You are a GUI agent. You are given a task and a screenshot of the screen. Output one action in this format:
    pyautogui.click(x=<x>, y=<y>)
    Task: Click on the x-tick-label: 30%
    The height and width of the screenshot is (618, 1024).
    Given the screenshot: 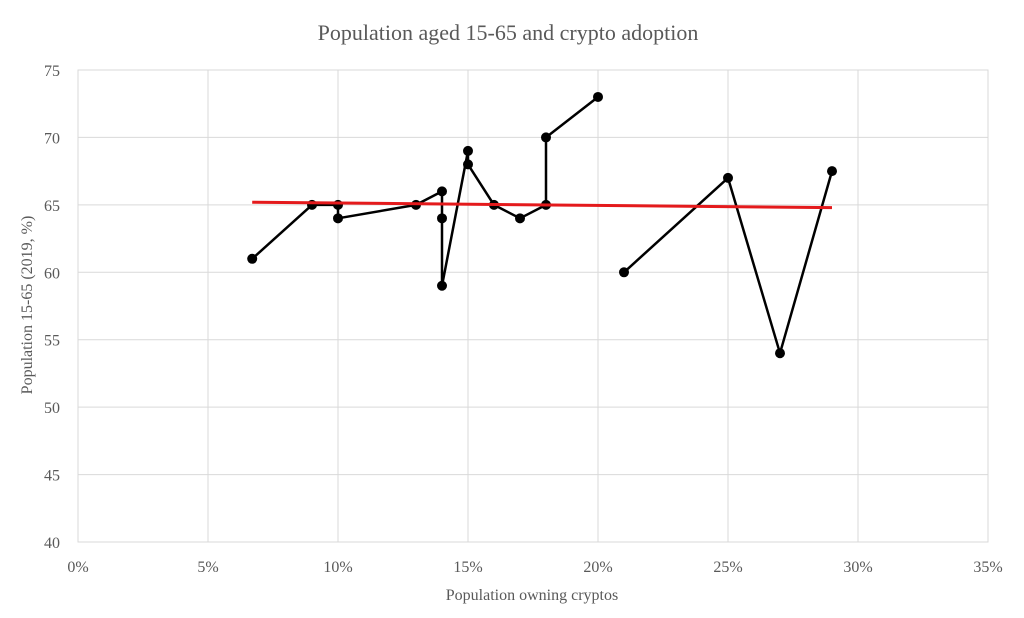 What is the action you would take?
    pyautogui.click(x=857, y=567)
    